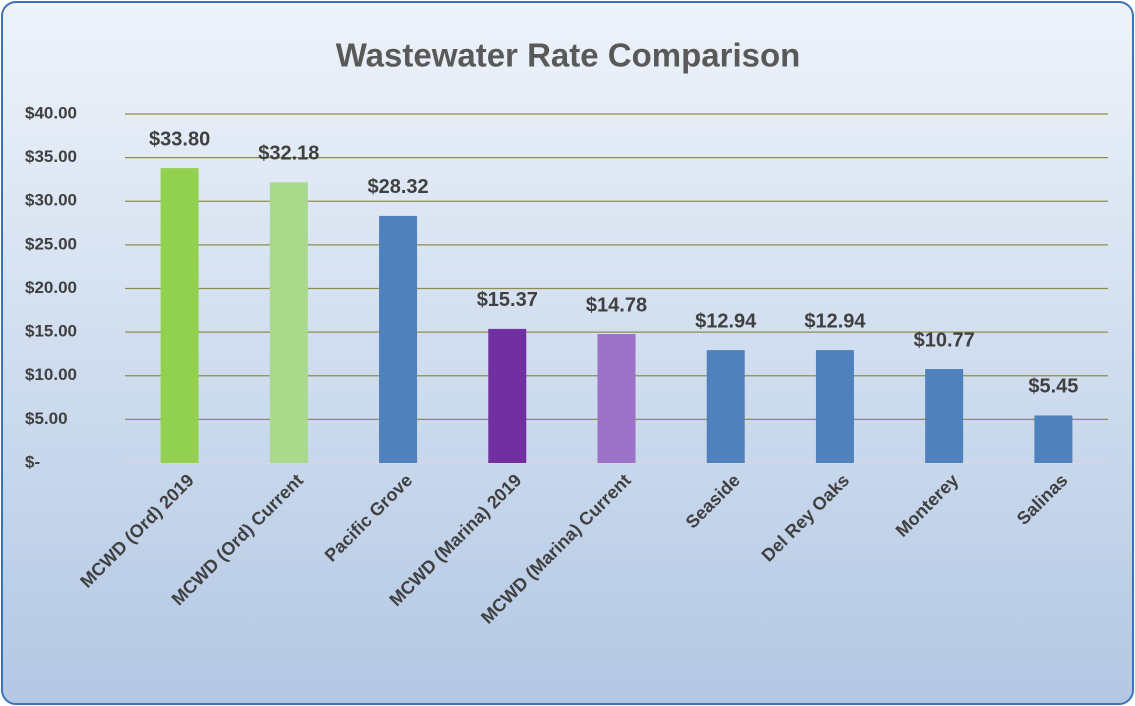  What do you see at coordinates (51, 287) in the screenshot?
I see `y-tick-label: $20.00` at bounding box center [51, 287].